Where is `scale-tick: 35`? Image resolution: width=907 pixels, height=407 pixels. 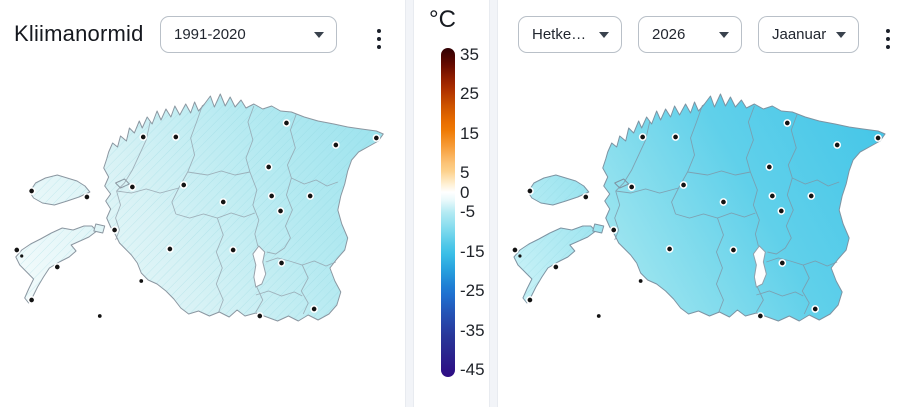 scale-tick: 35 is located at coordinates (469, 54).